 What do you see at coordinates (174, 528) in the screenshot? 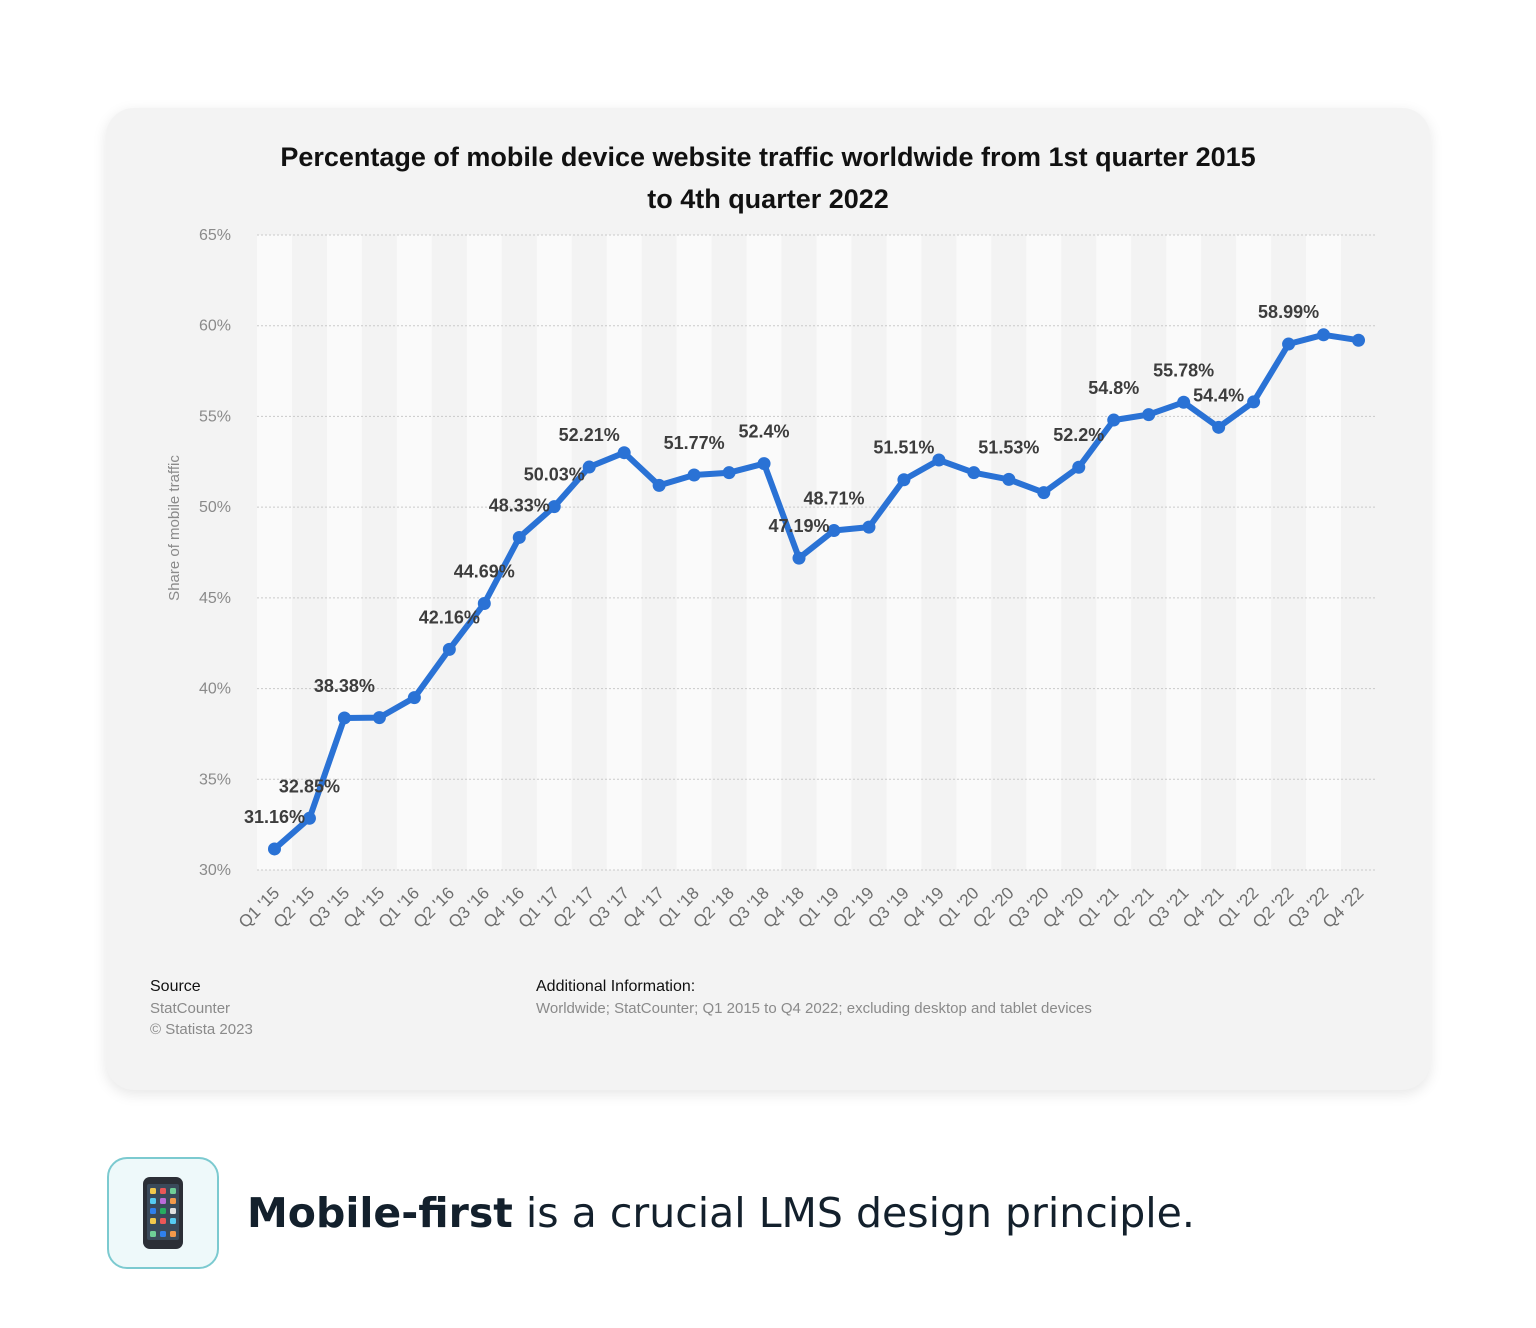
I see `y-axis-label: Share of mobile traffic` at bounding box center [174, 528].